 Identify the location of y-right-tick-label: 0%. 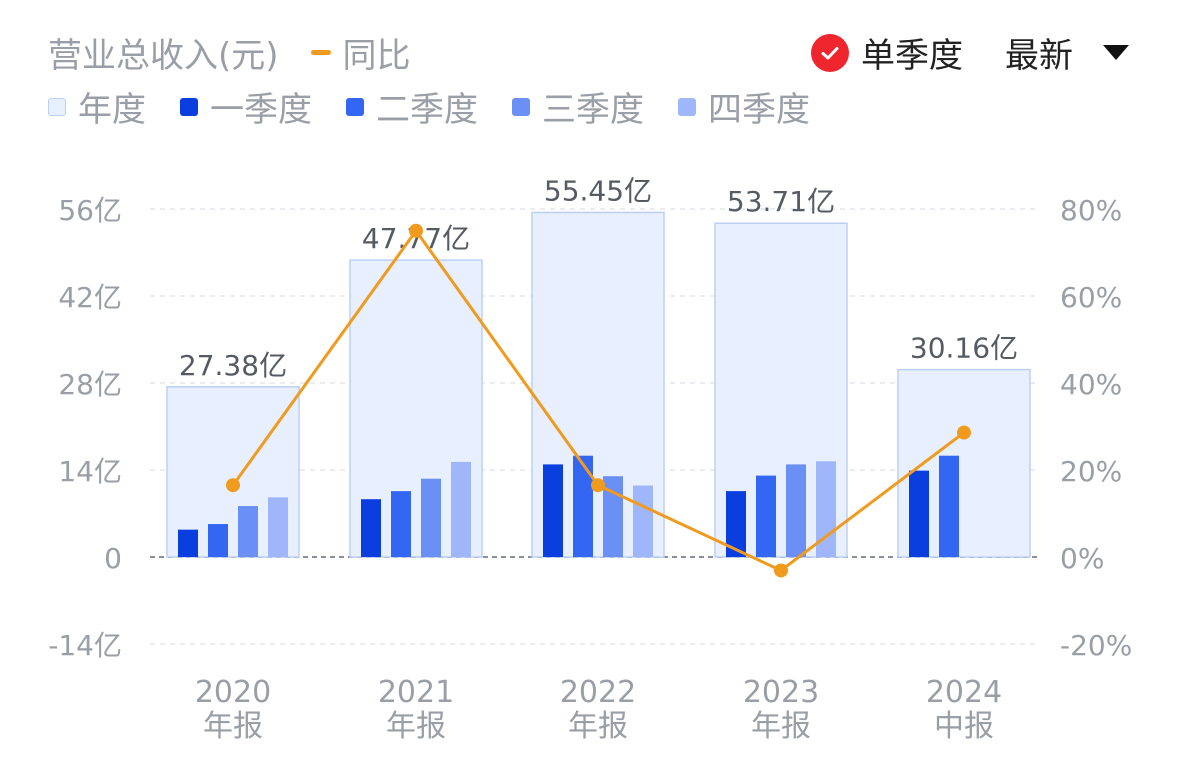
(1082, 558).